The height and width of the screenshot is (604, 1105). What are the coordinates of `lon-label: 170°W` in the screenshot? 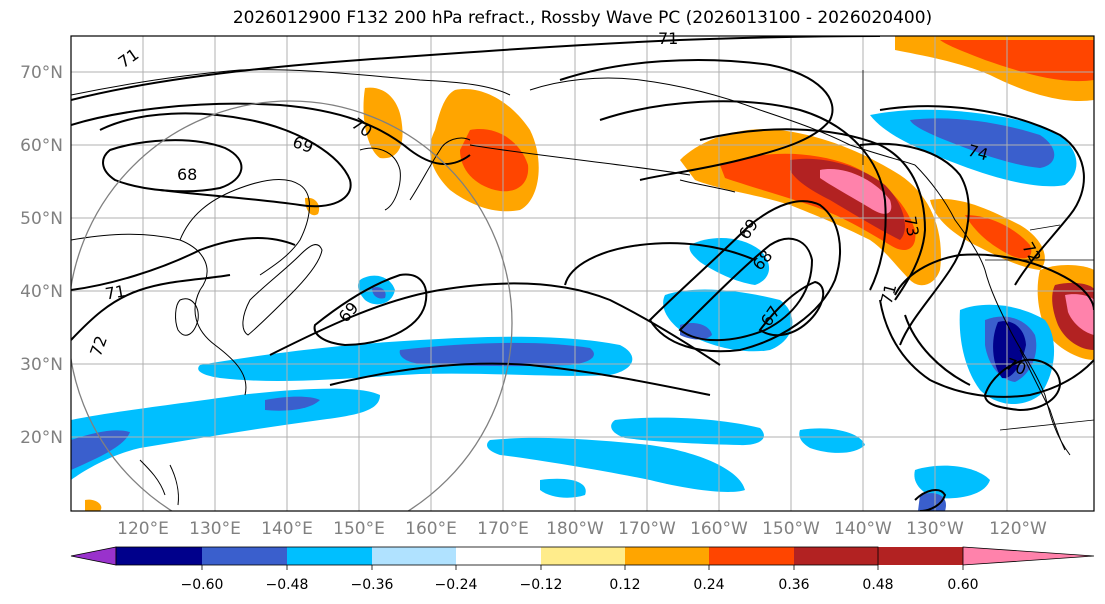 It's located at (647, 529).